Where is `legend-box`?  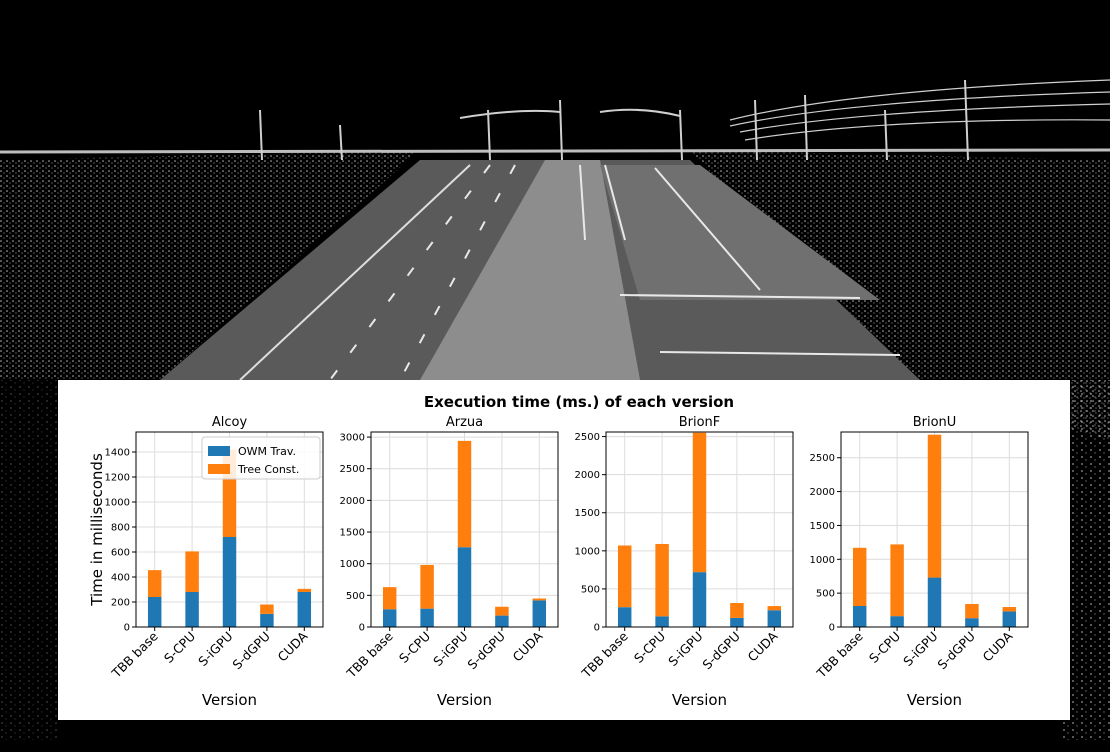 legend-box is located at coordinates (261, 458).